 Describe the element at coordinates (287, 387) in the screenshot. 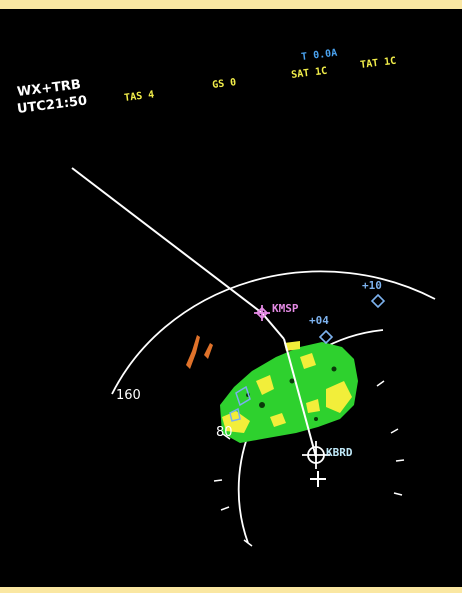

I see `weather-cell-yellow` at that location.